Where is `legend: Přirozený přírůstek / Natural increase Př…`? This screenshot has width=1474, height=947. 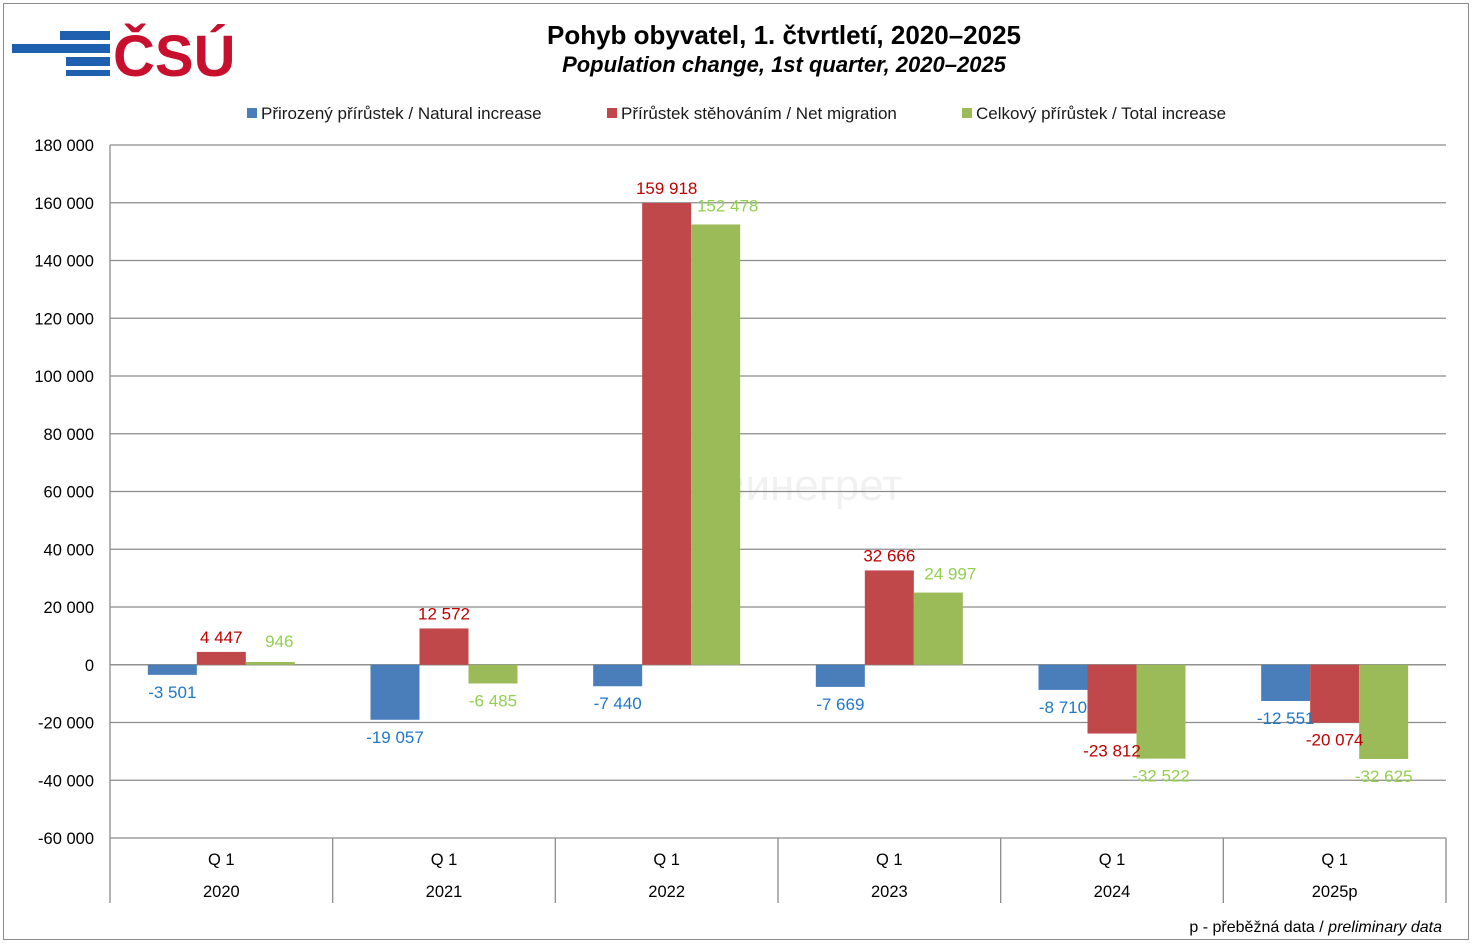
legend: Přirozený přírůstek / Natural increase Př… is located at coordinates (736, 113).